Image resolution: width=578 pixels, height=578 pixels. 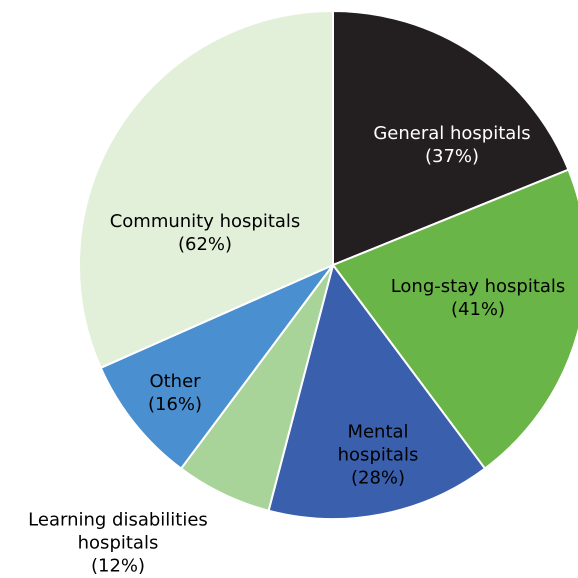 What do you see at coordinates (478, 309) in the screenshot?
I see `value-label: (41%)` at bounding box center [478, 309].